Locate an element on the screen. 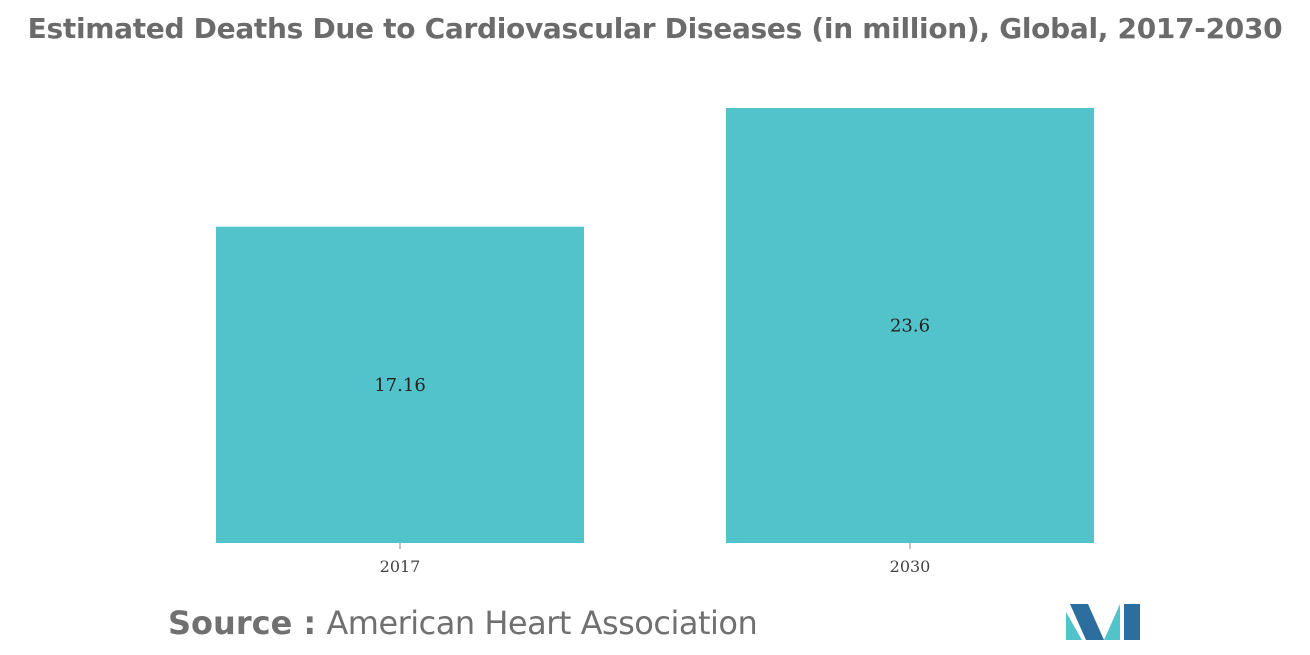  bar-value-label-2017: 17.16 is located at coordinates (400, 385).